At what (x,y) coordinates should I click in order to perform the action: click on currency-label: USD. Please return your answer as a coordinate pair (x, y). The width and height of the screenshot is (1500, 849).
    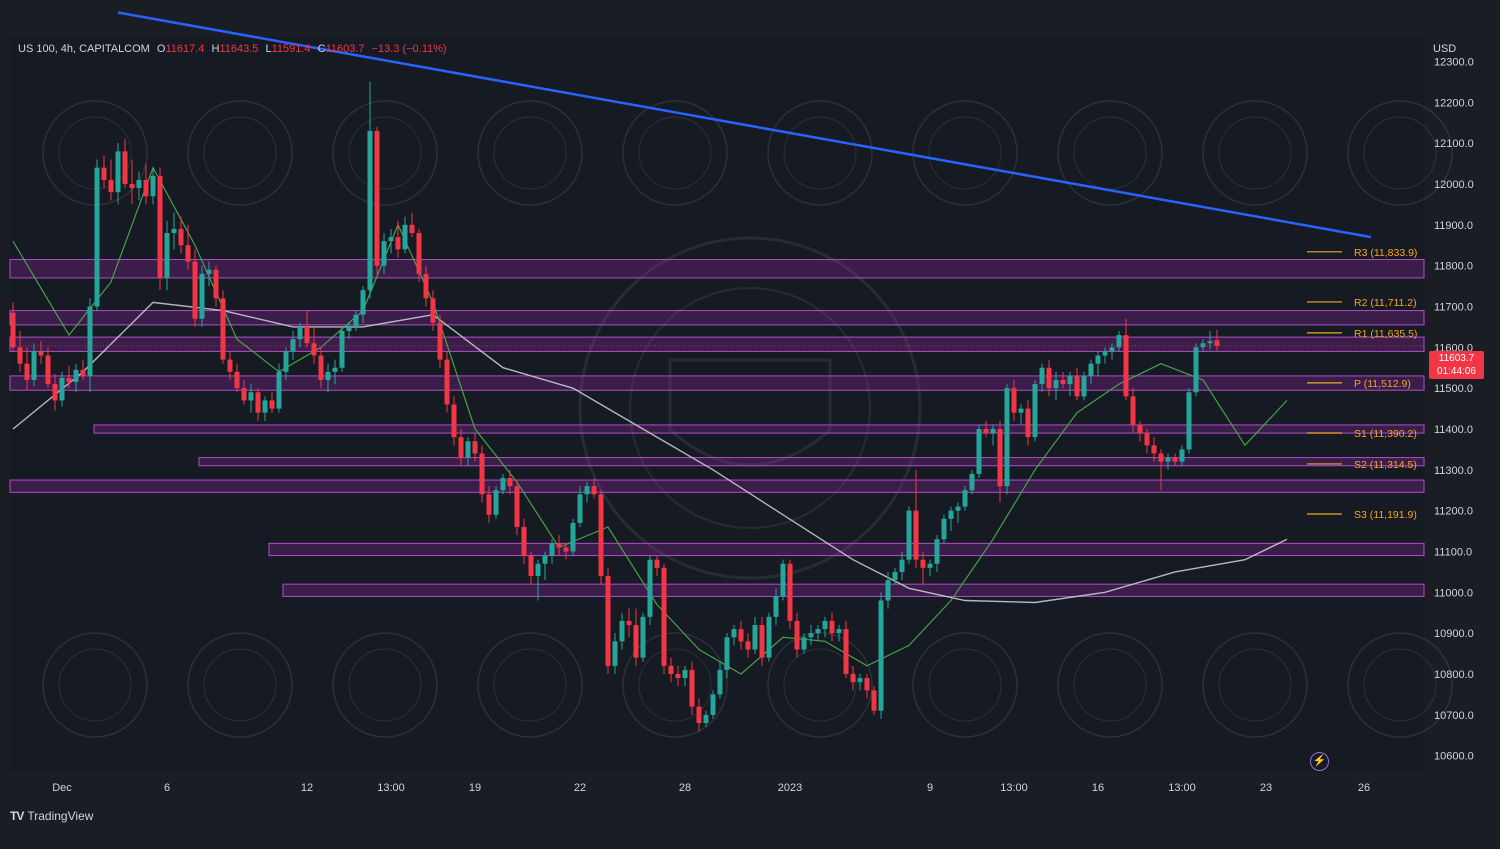
    Looking at the image, I should click on (1445, 49).